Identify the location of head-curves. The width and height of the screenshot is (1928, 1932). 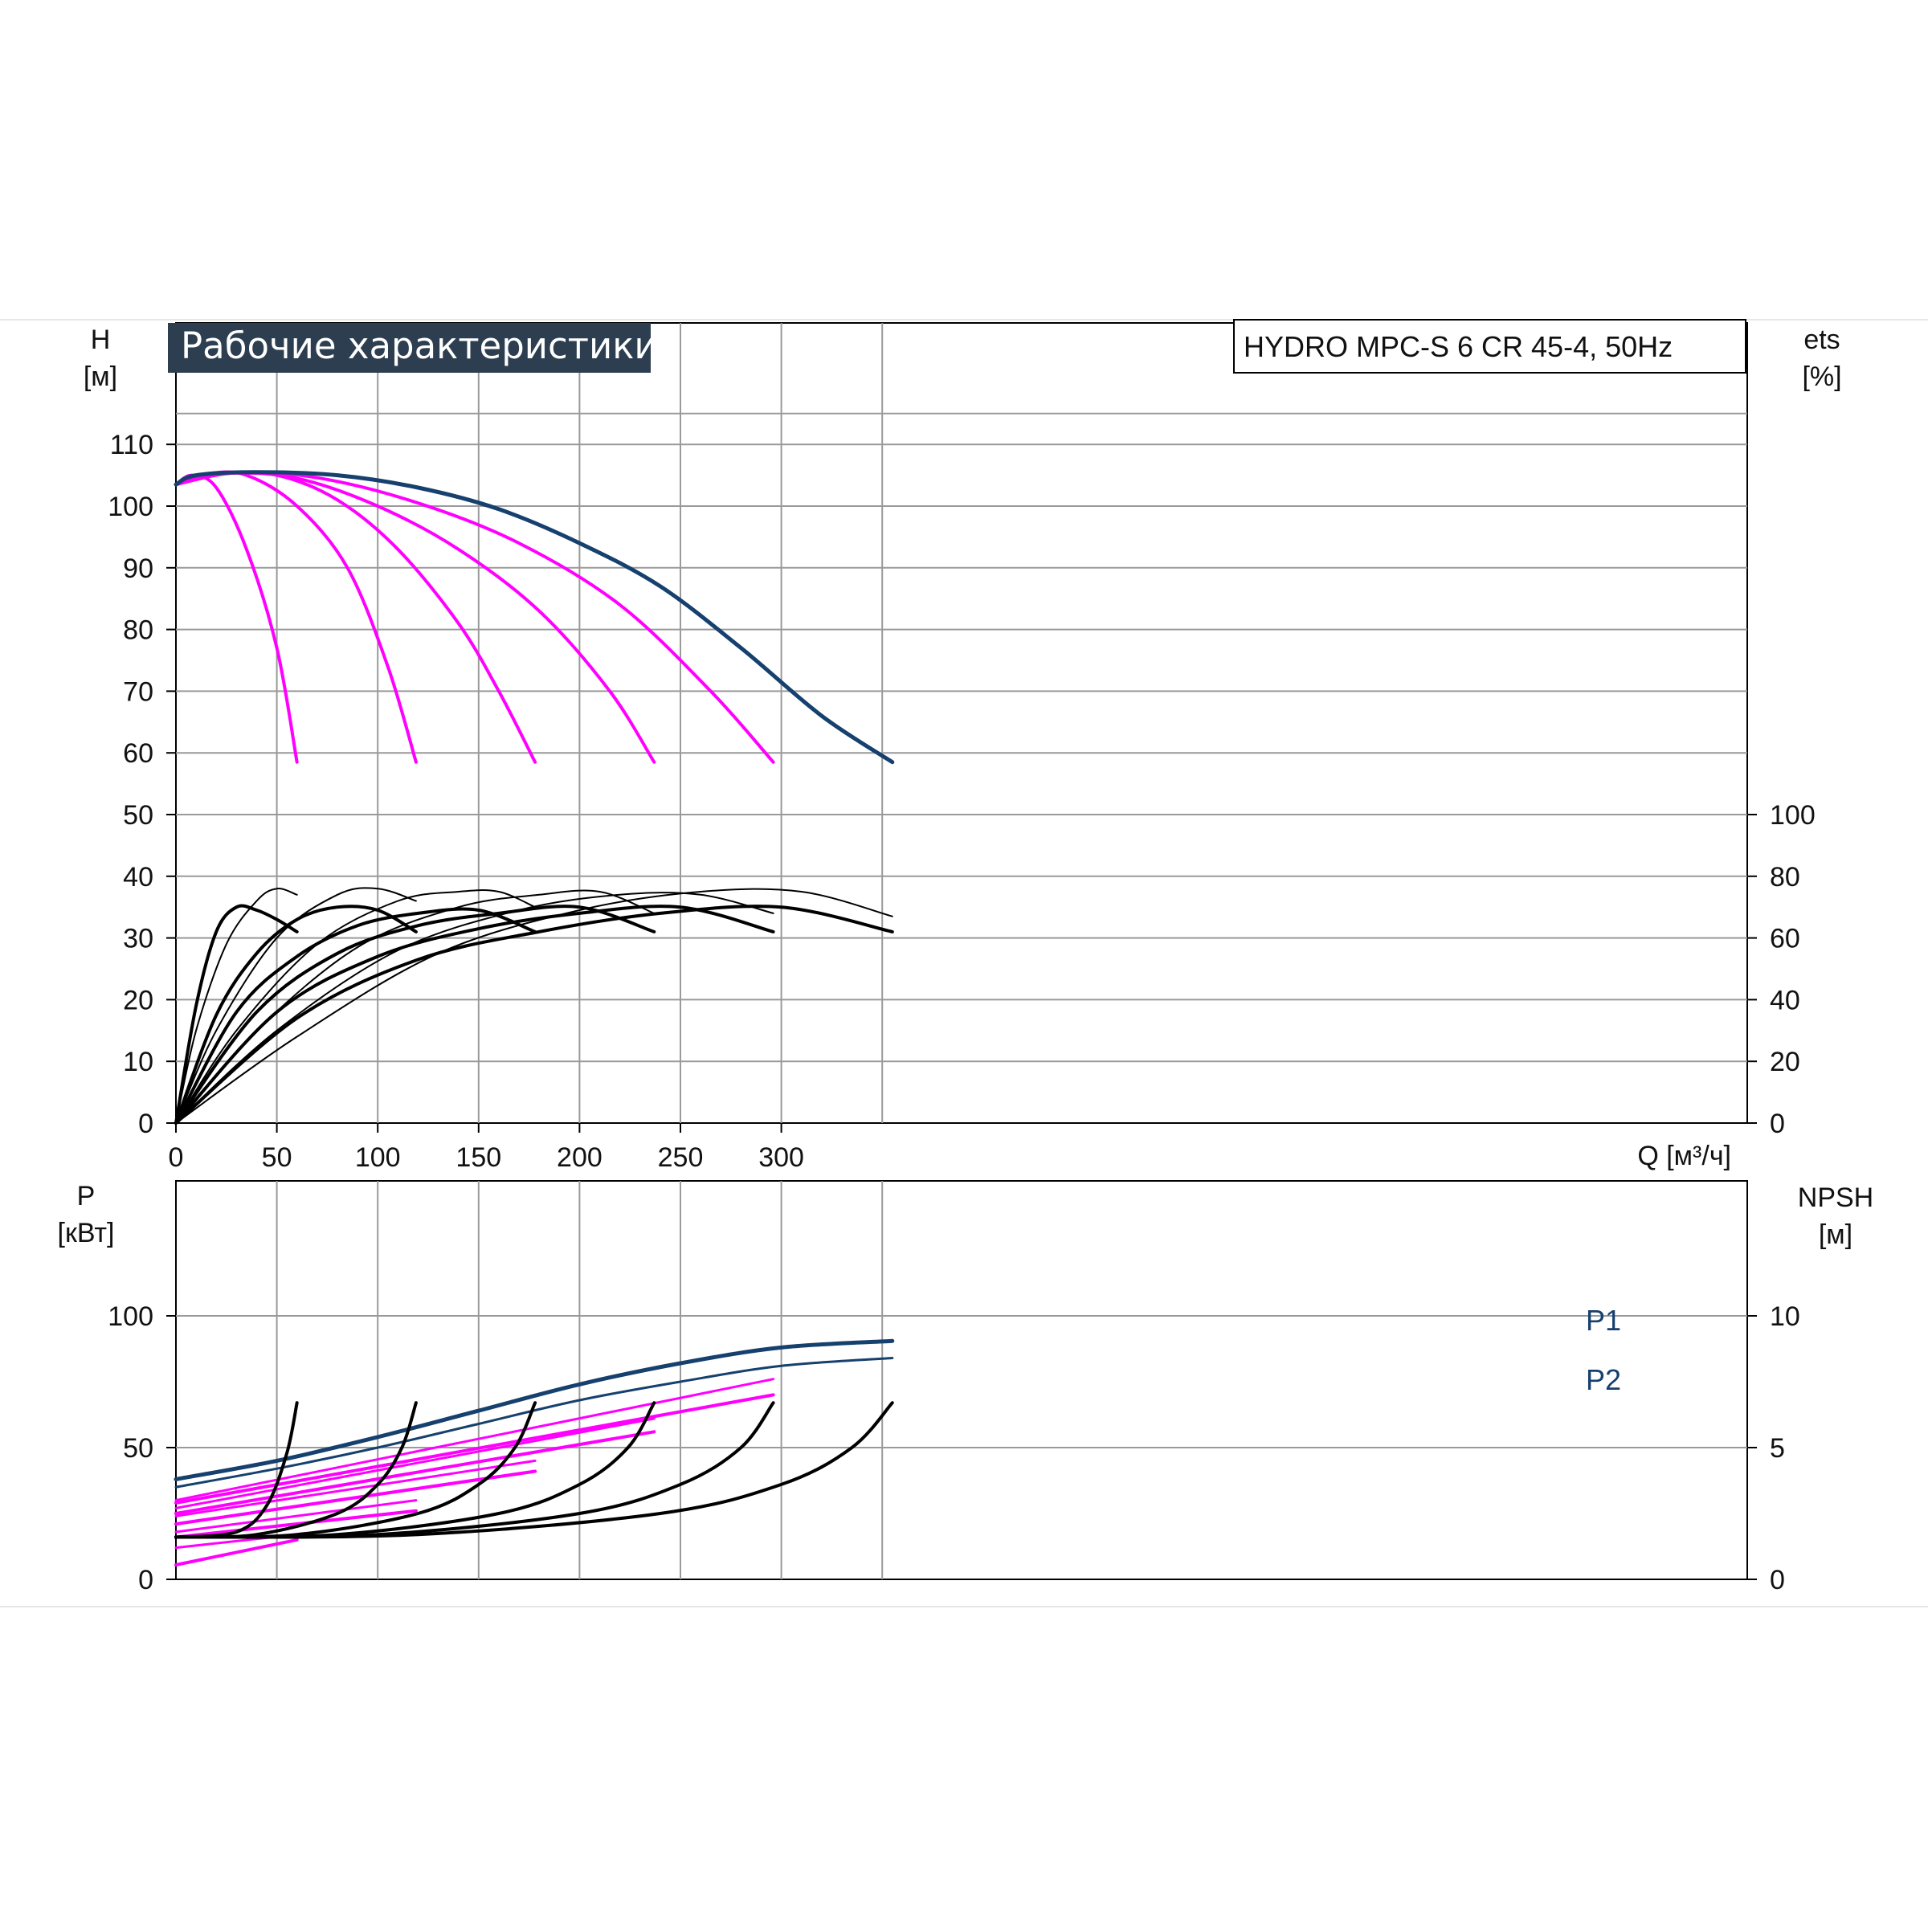
(534, 618).